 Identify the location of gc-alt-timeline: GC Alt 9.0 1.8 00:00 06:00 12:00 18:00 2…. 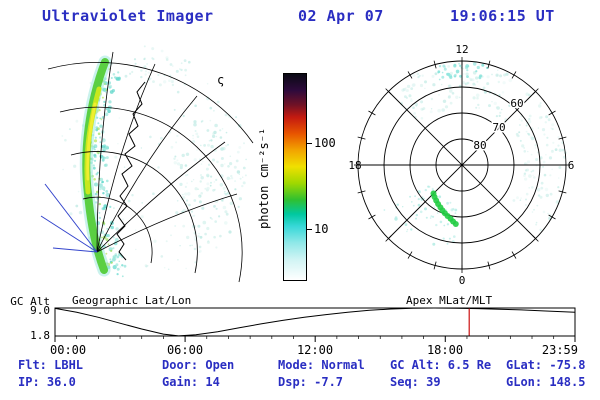
(294, 326).